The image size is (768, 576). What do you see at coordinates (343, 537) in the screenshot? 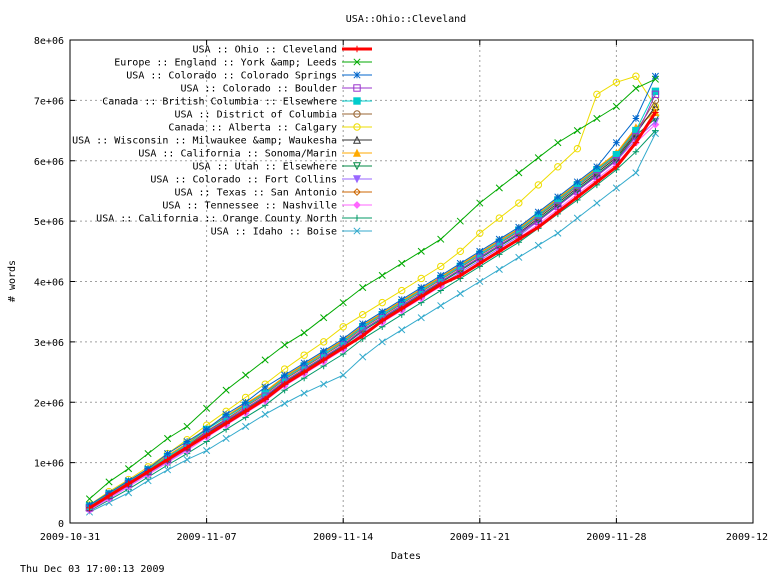
I see `x-tick-label: 2009-11-14` at bounding box center [343, 537].